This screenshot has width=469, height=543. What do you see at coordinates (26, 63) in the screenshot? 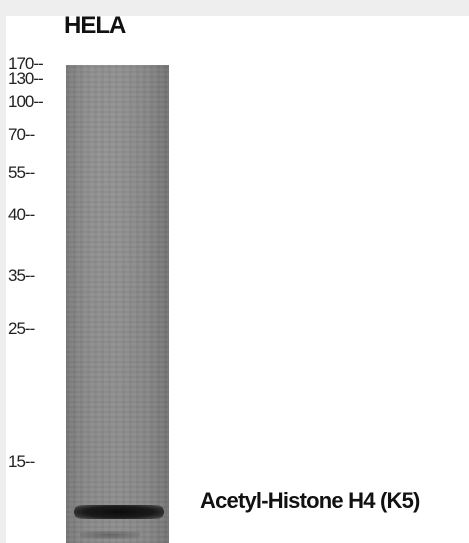
I see `marker-170: 170--` at bounding box center [26, 63].